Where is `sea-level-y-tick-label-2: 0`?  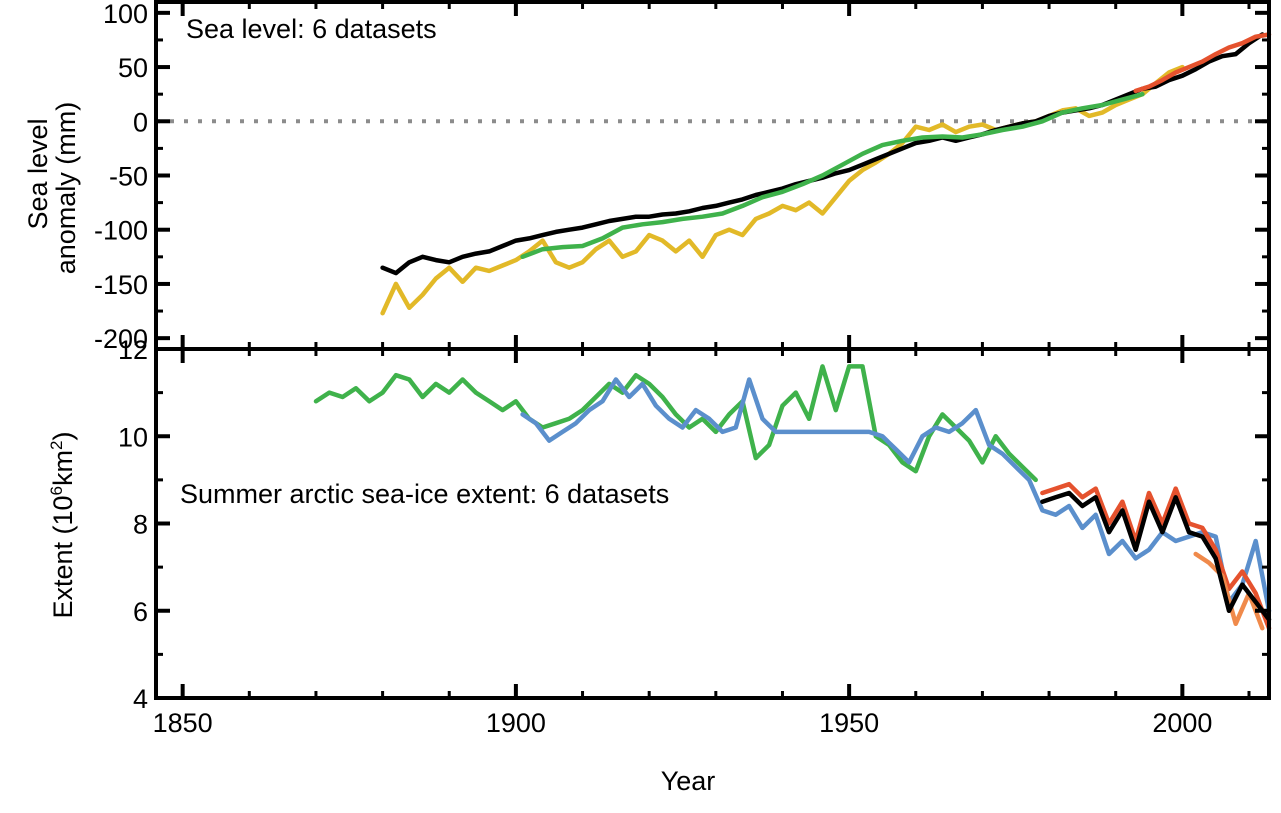
sea-level-y-tick-label-2: 0 is located at coordinates (140, 122).